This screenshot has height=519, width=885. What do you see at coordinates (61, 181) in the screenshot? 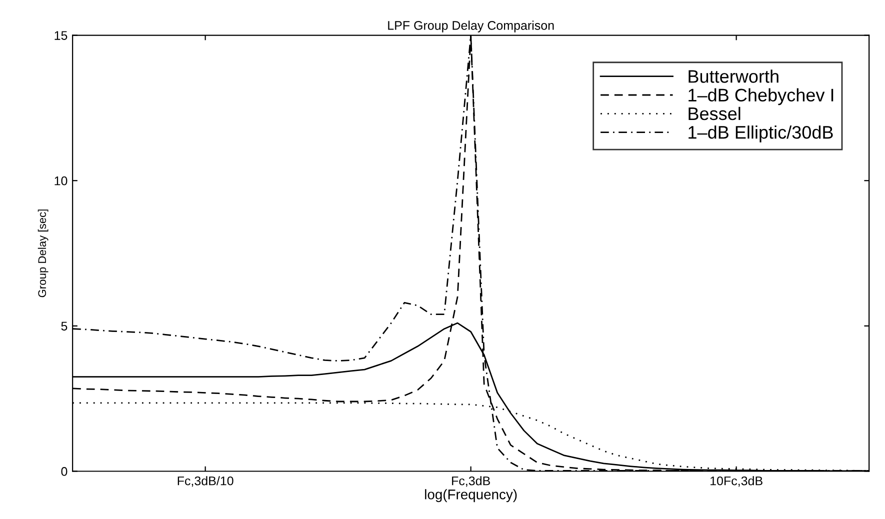
I see `y-tick-label: 10` at bounding box center [61, 181].